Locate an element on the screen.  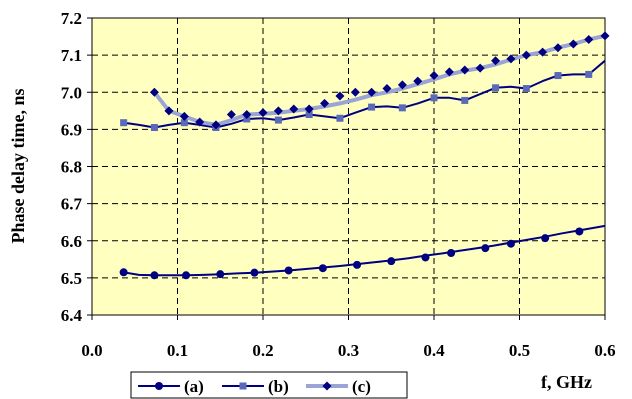
y-axis-title: Phase delay time, ns is located at coordinates (18, 166).